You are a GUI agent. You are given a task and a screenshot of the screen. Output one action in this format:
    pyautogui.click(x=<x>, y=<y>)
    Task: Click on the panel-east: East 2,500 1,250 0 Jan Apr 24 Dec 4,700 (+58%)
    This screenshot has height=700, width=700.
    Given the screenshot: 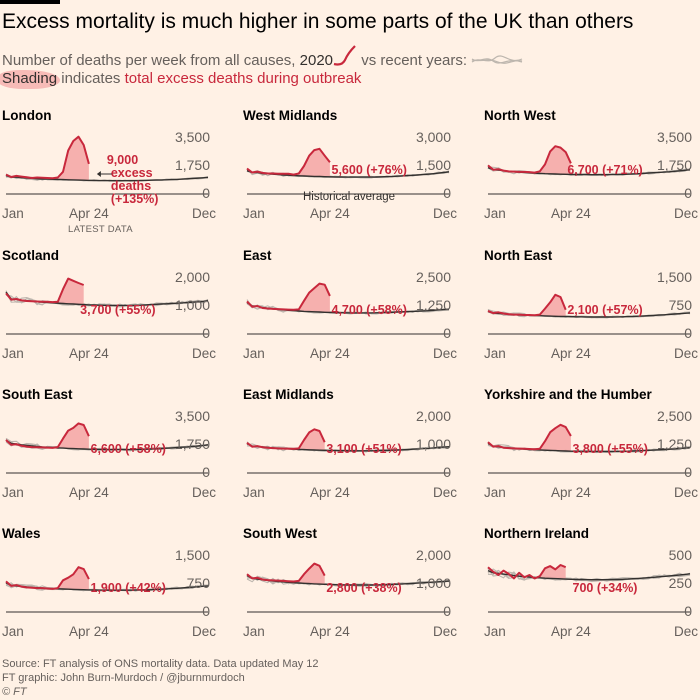 What is the action you would take?
    pyautogui.click(x=350, y=313)
    